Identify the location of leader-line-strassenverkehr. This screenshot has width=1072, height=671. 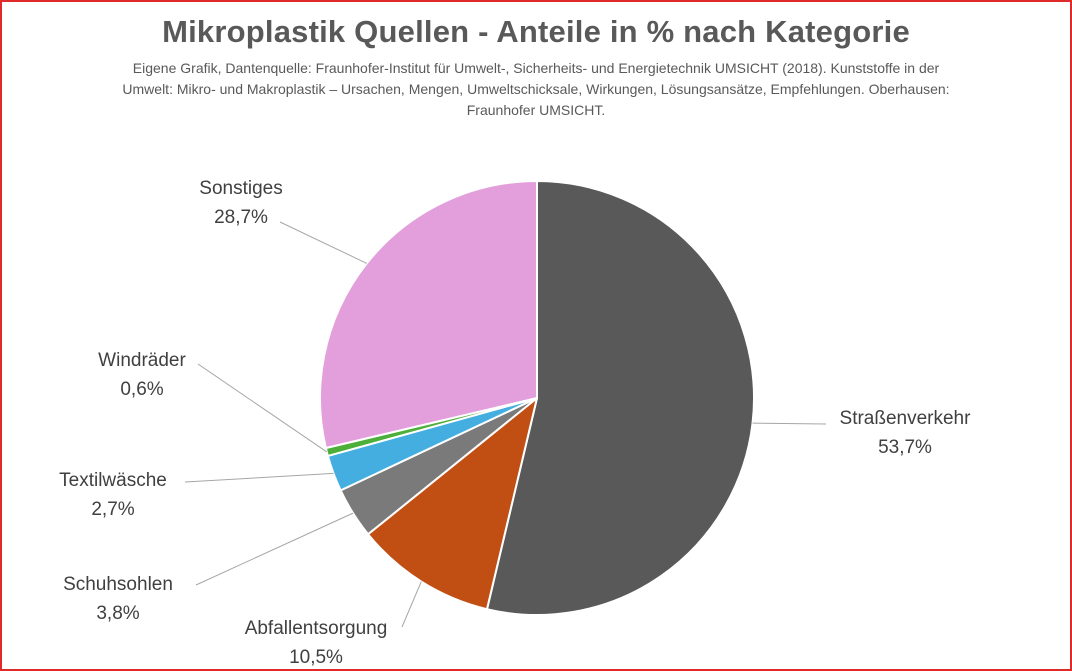
(789, 423).